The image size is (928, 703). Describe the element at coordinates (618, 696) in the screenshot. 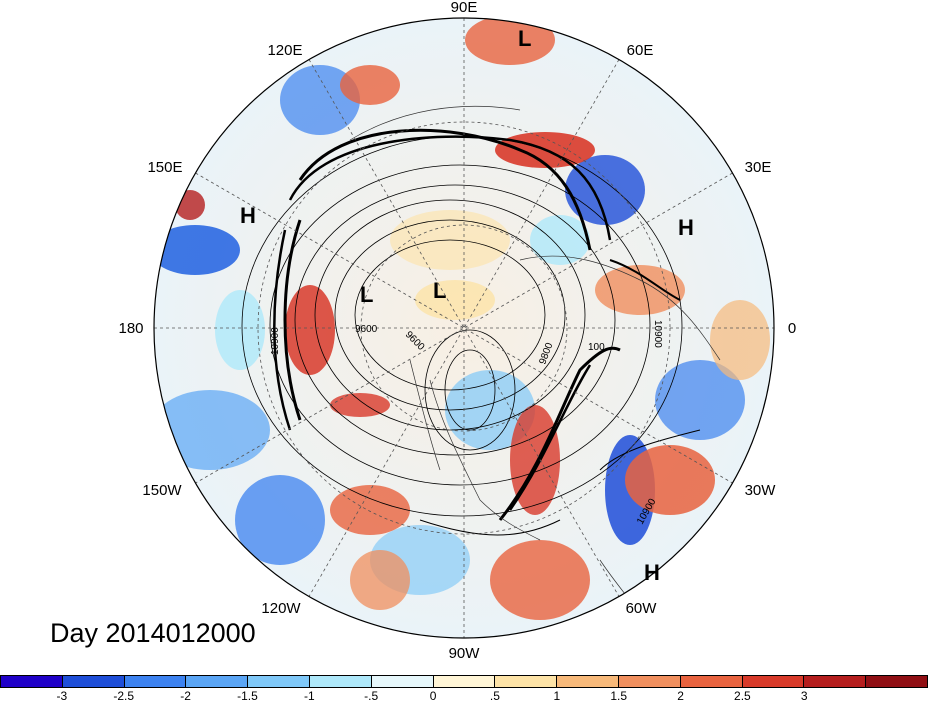

I see `colorbar-tick-label: 1.5` at that location.